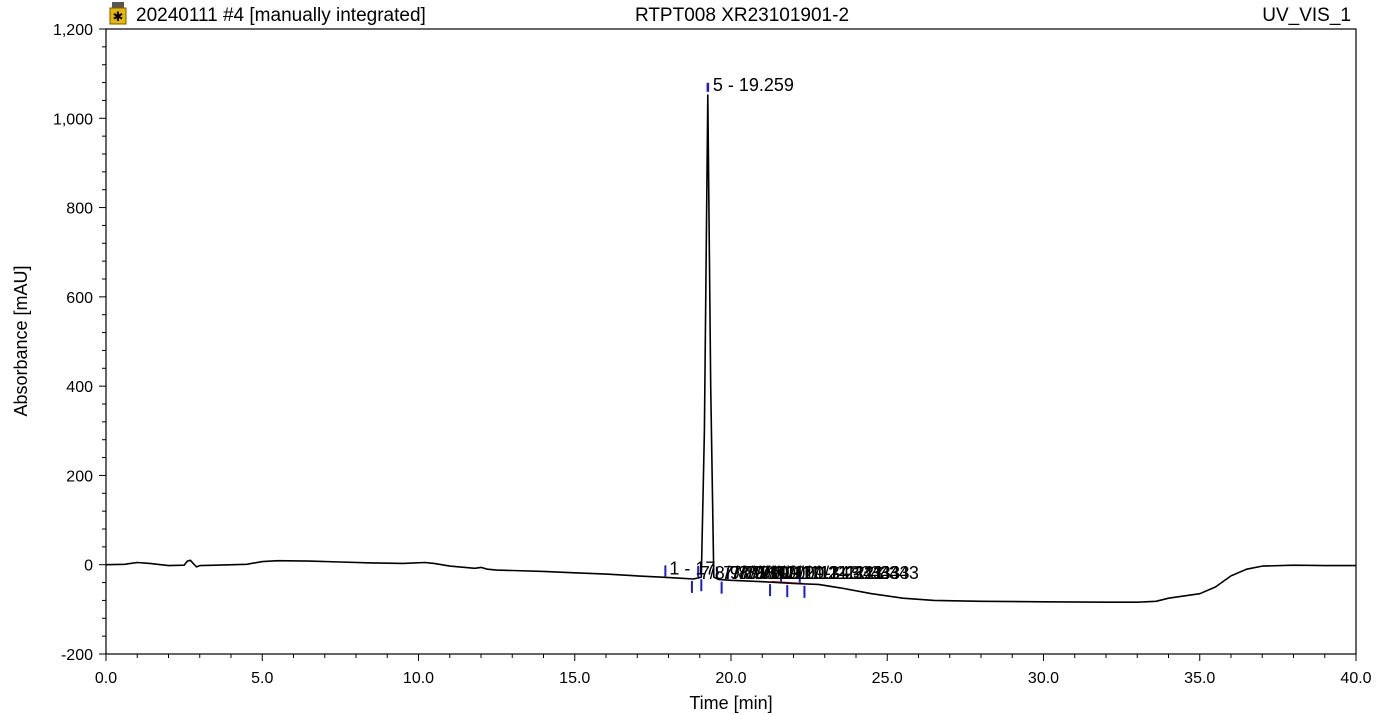 The width and height of the screenshot is (1387, 715). Describe the element at coordinates (79, 476) in the screenshot. I see `y-tick-label: 200` at that location.